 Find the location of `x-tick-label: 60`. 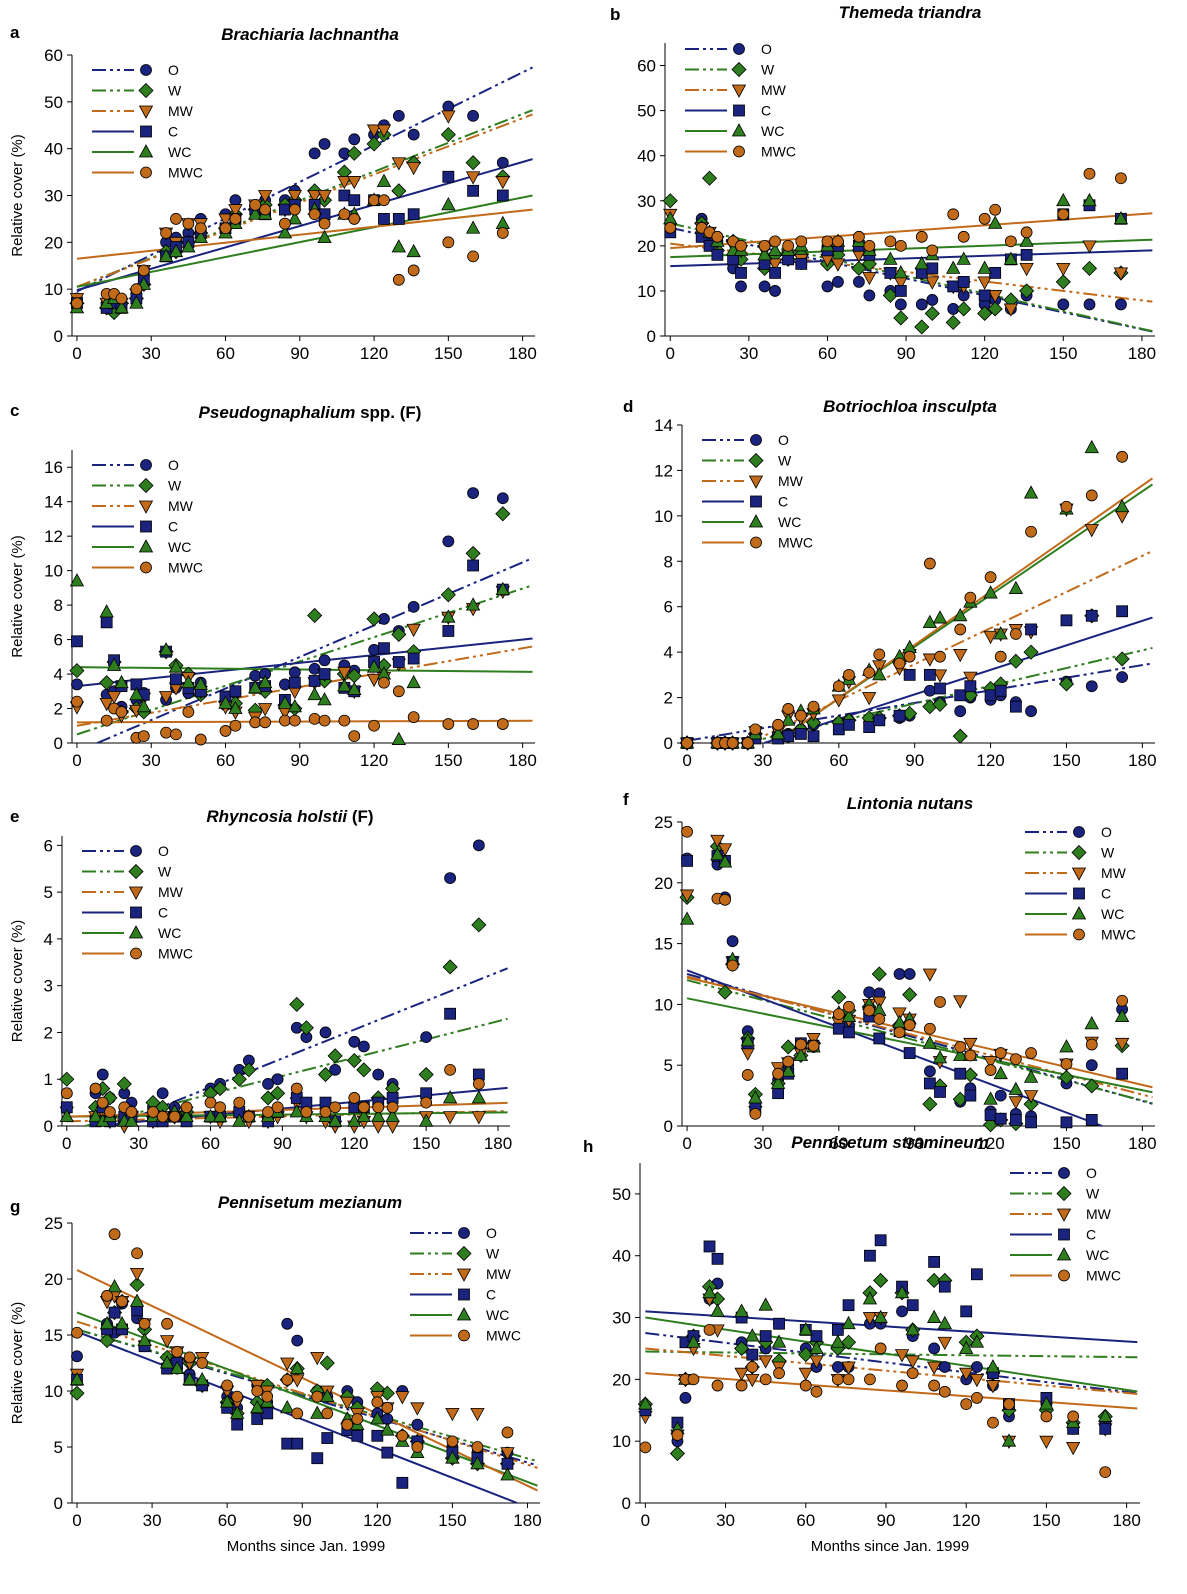

x-tick-label: 60 is located at coordinates (227, 1520).